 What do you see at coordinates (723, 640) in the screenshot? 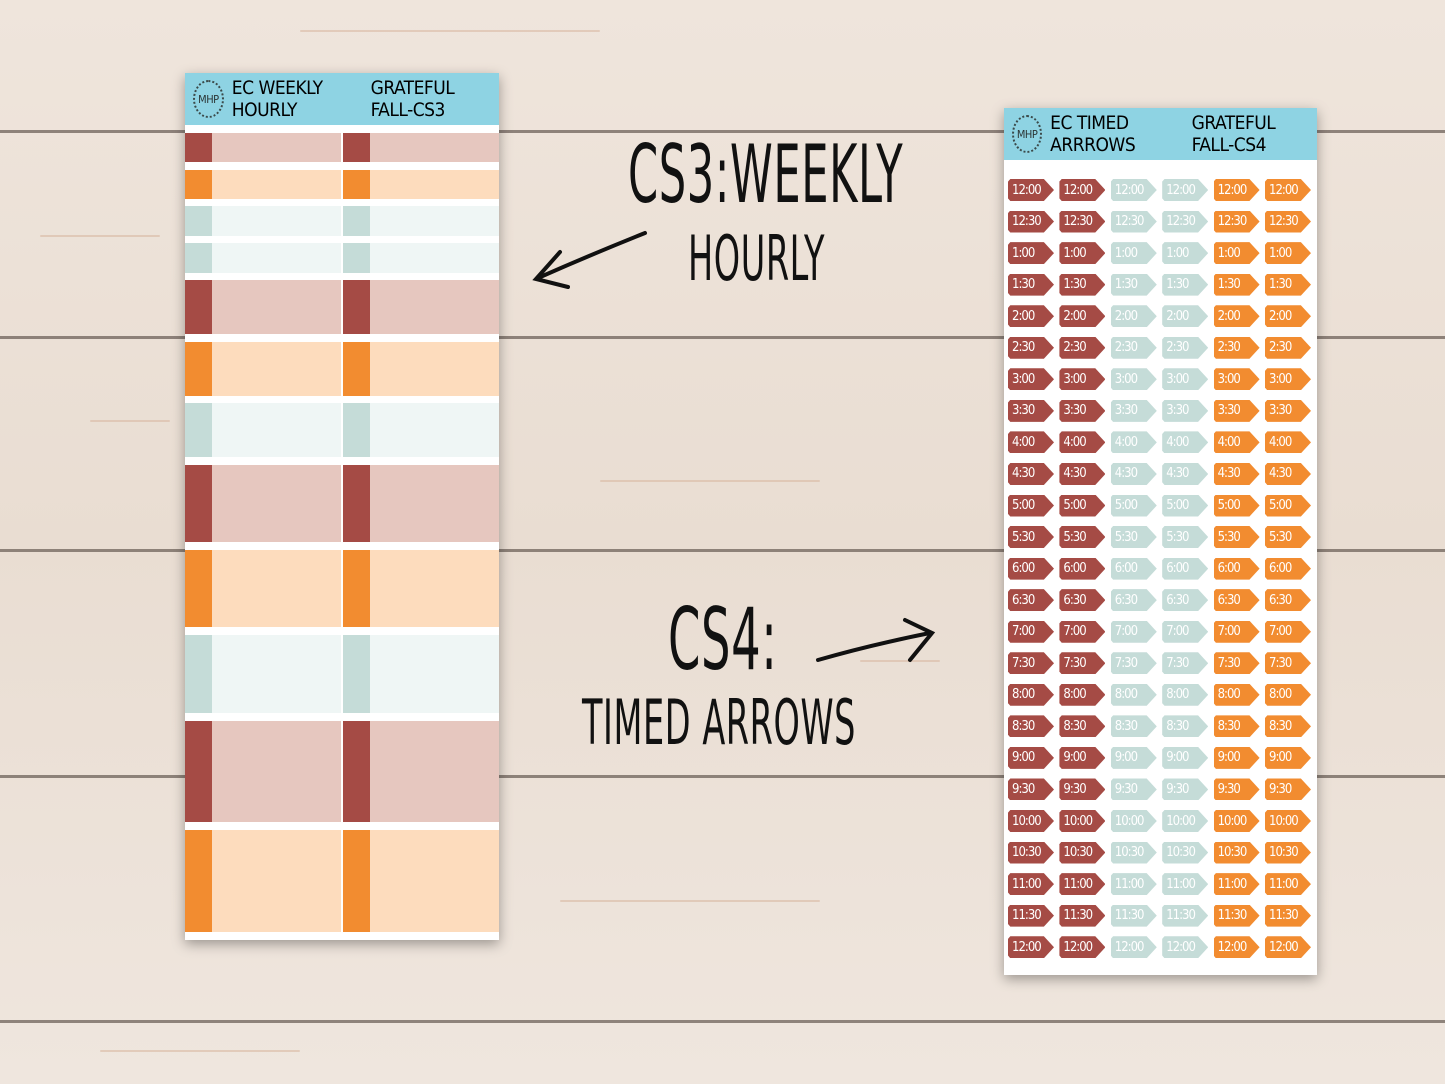
I see `cs4-label-line1: CS4:` at bounding box center [723, 640].